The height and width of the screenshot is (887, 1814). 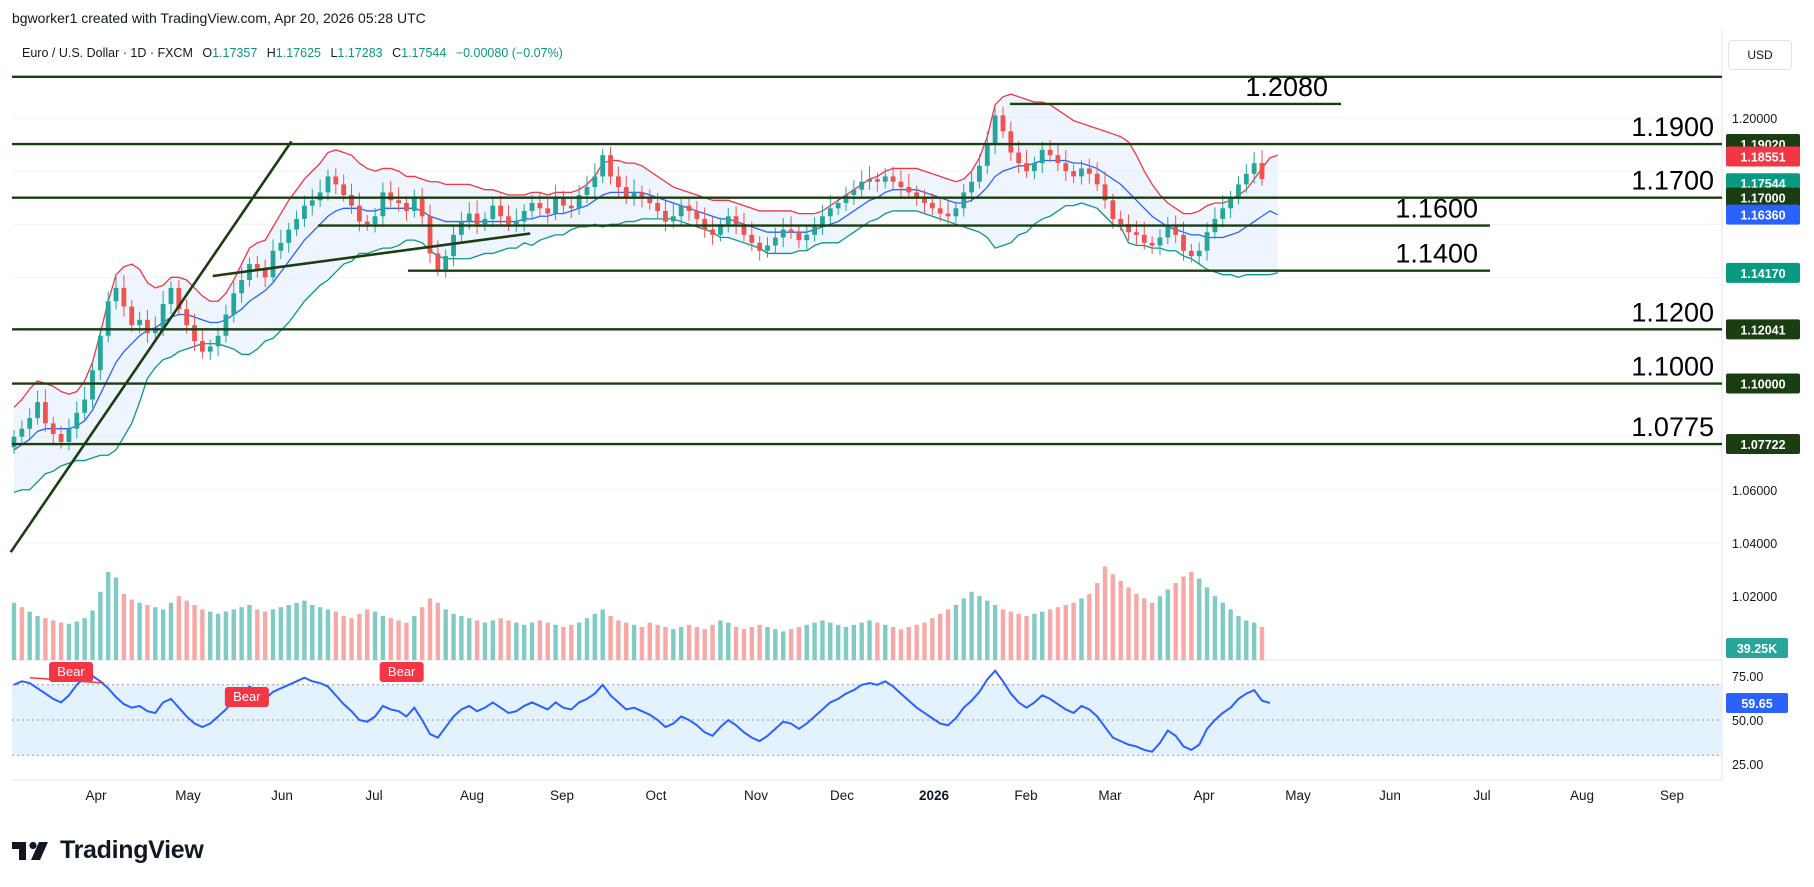 I want to click on price-badge-label: 1.18551, so click(x=1762, y=157).